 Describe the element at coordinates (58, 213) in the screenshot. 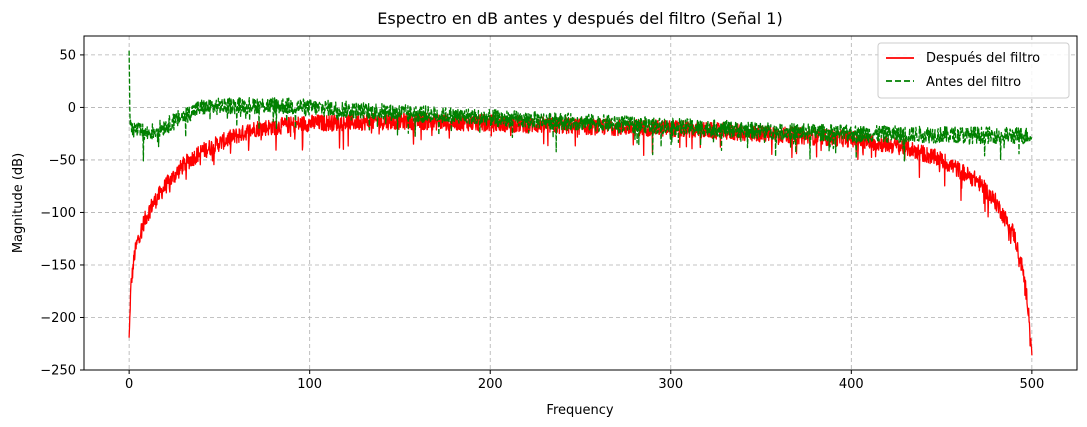

I see `y-tick-label: −100` at that location.